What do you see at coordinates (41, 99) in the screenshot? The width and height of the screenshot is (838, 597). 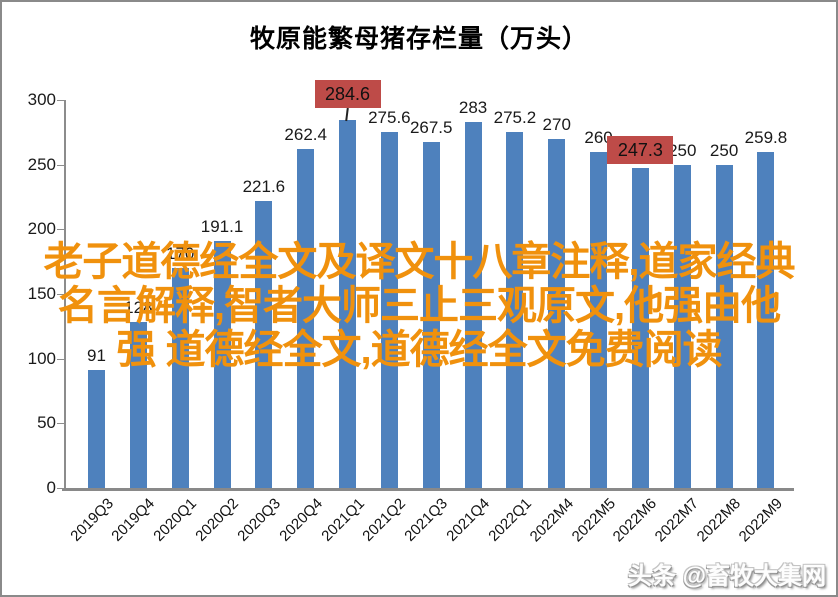 I see `y-tick-label: 300` at bounding box center [41, 99].